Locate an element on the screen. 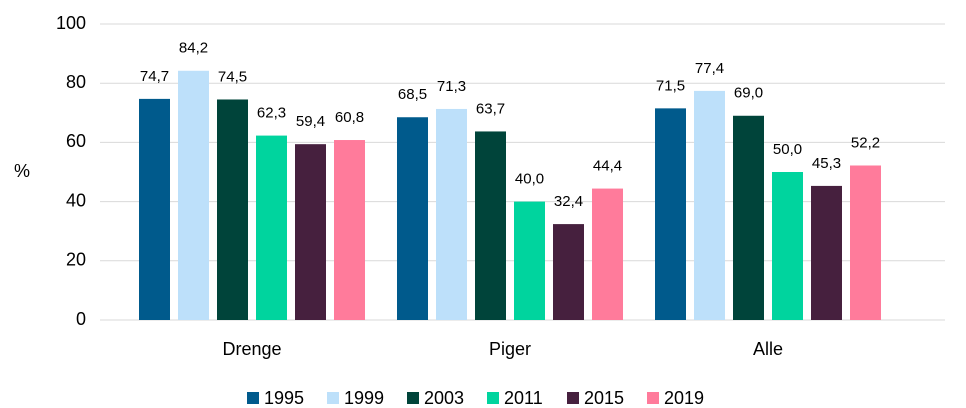 The height and width of the screenshot is (408, 966). value-label: 71,5 is located at coordinates (670, 85).